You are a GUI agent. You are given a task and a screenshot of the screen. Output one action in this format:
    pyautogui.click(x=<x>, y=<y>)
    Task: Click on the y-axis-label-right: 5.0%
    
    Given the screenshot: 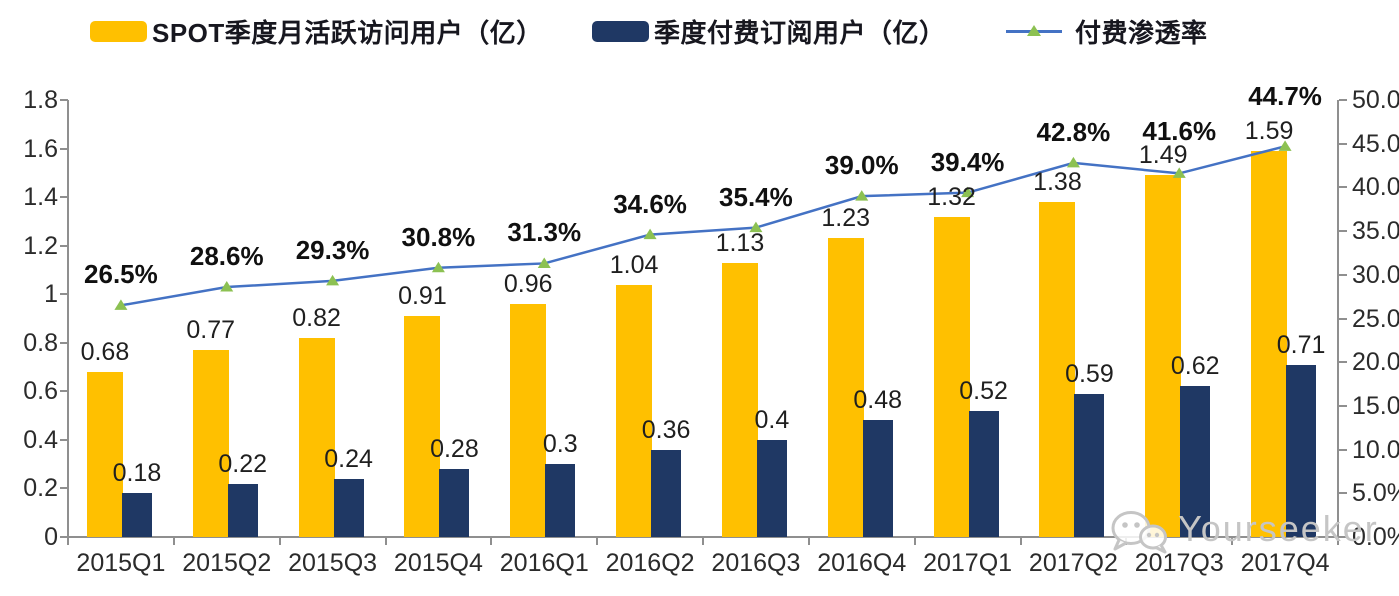 What is the action you would take?
    pyautogui.click(x=1375, y=493)
    